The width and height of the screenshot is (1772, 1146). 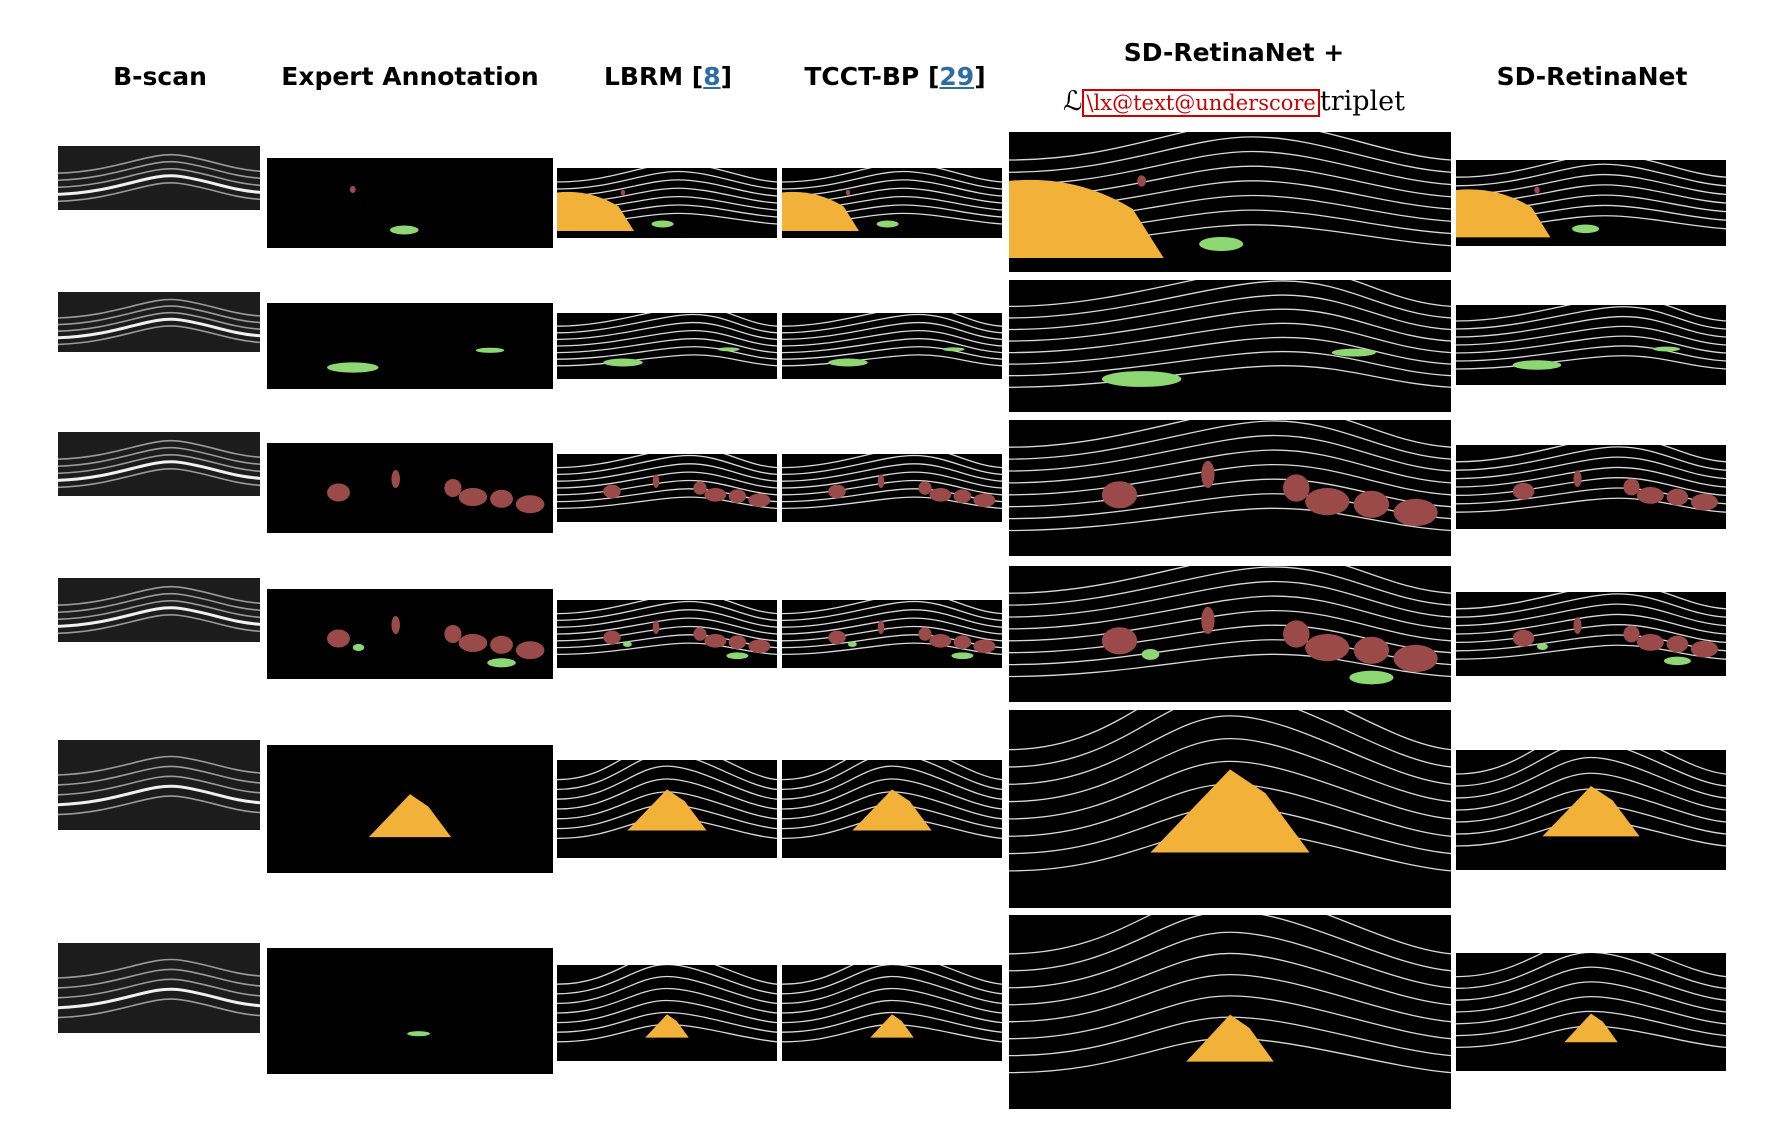 What do you see at coordinates (894, 76) in the screenshot?
I see `column-header-tcct-bp: TCCT-BP [29]` at bounding box center [894, 76].